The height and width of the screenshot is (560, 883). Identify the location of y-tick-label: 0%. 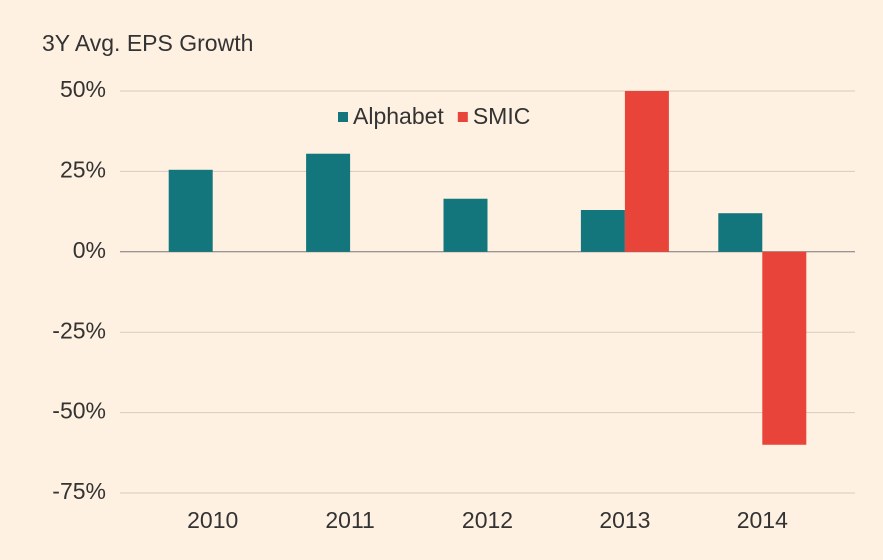
(89, 250).